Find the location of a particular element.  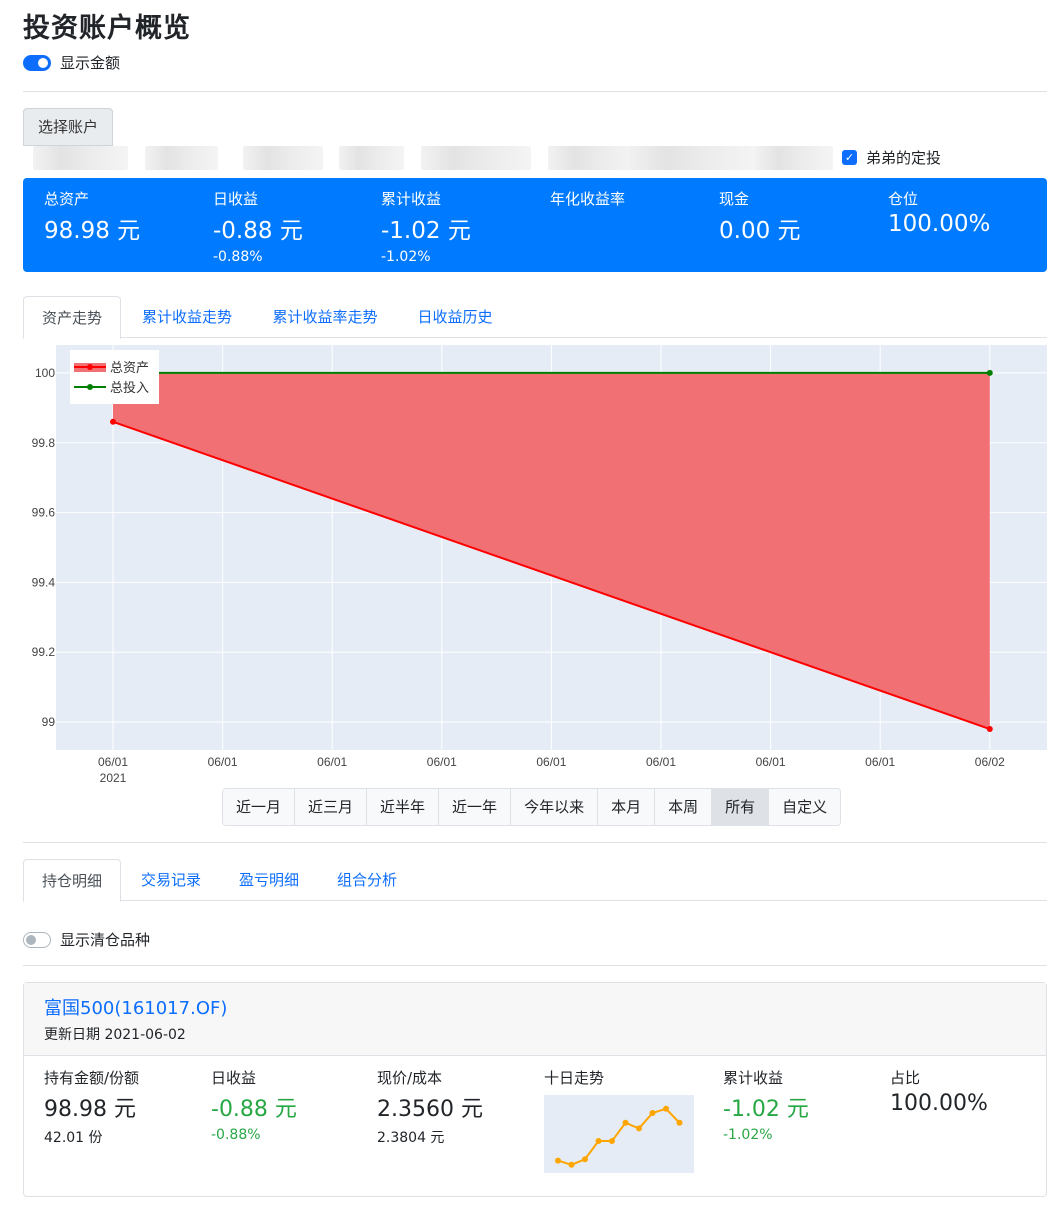

holding-tabs: 持仓明细 交易记录 盈亏明细 组合分析 is located at coordinates (535, 880).